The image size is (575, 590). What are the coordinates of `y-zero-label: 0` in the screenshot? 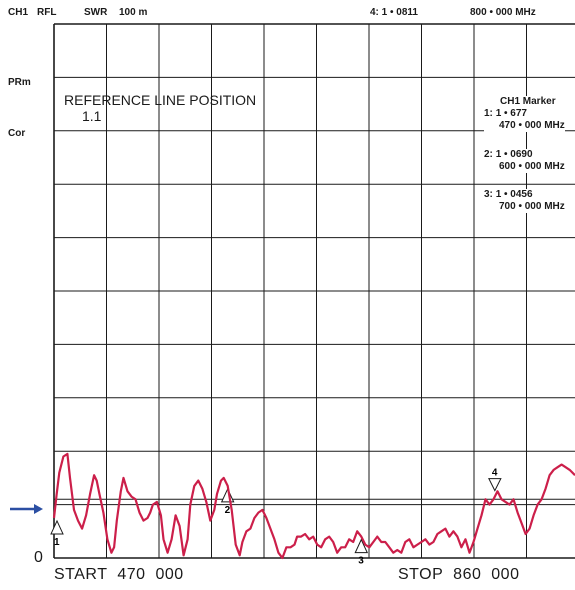 It's located at (38, 557).